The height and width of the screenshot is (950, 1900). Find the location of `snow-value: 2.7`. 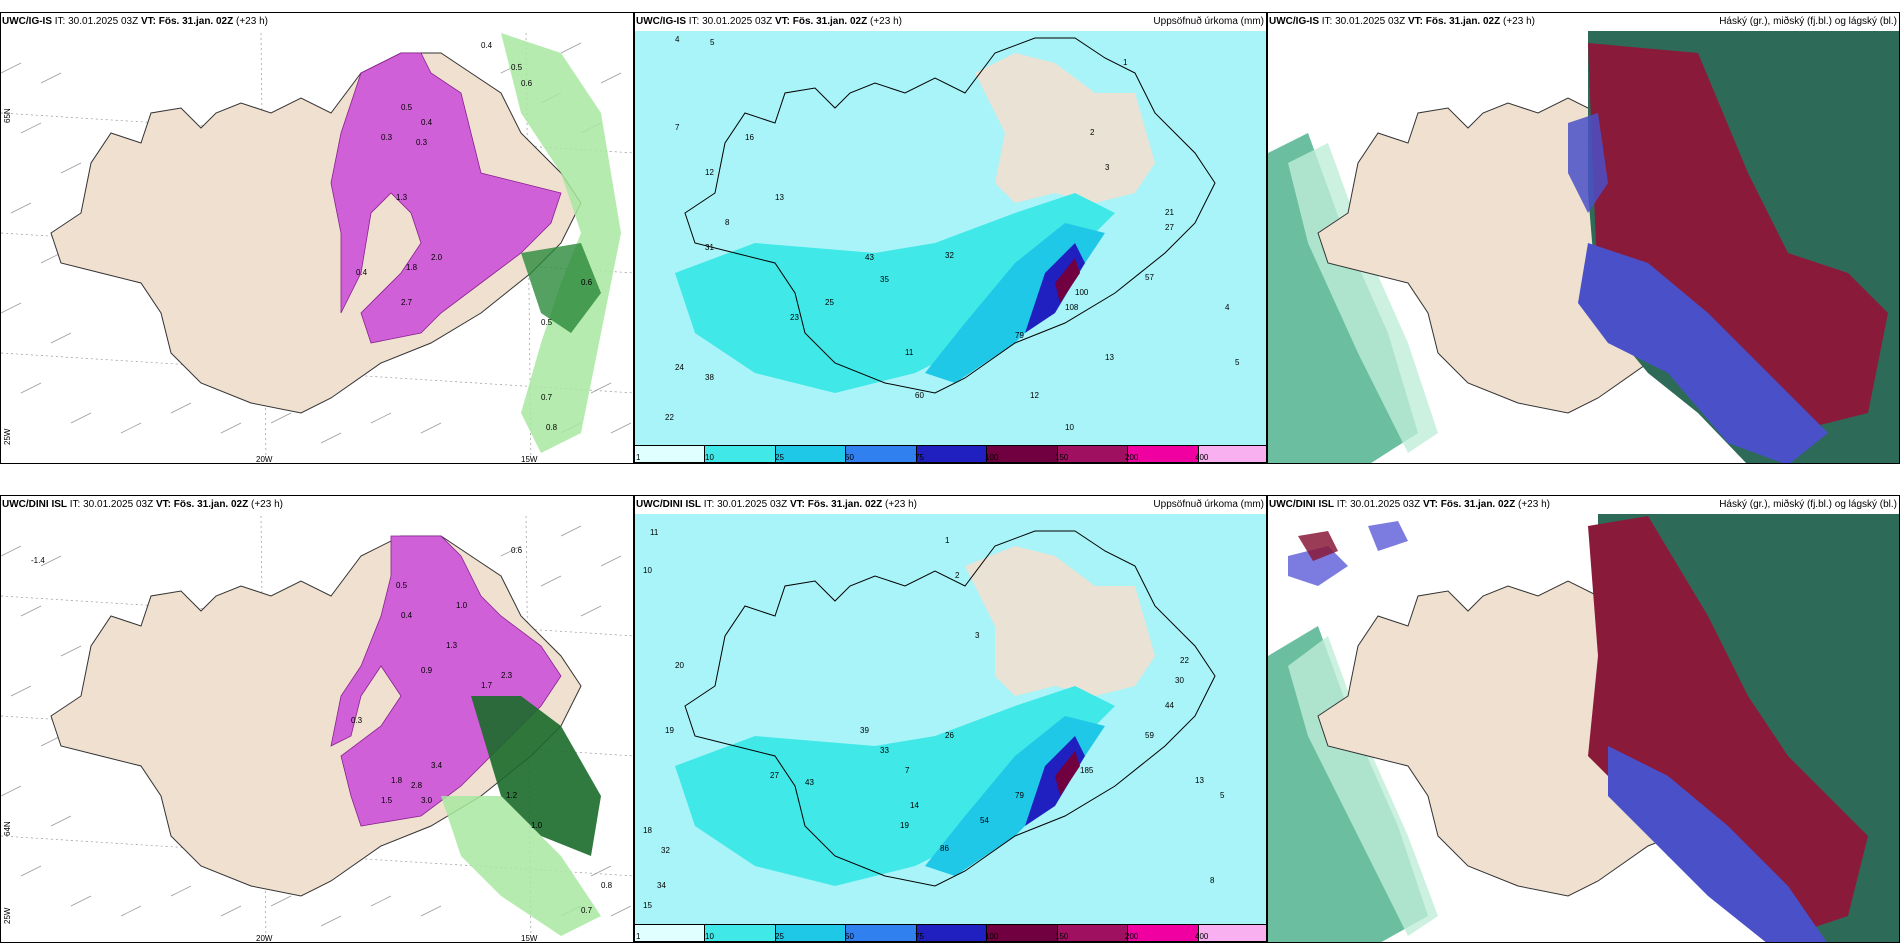

snow-value: 2.7 is located at coordinates (407, 302).